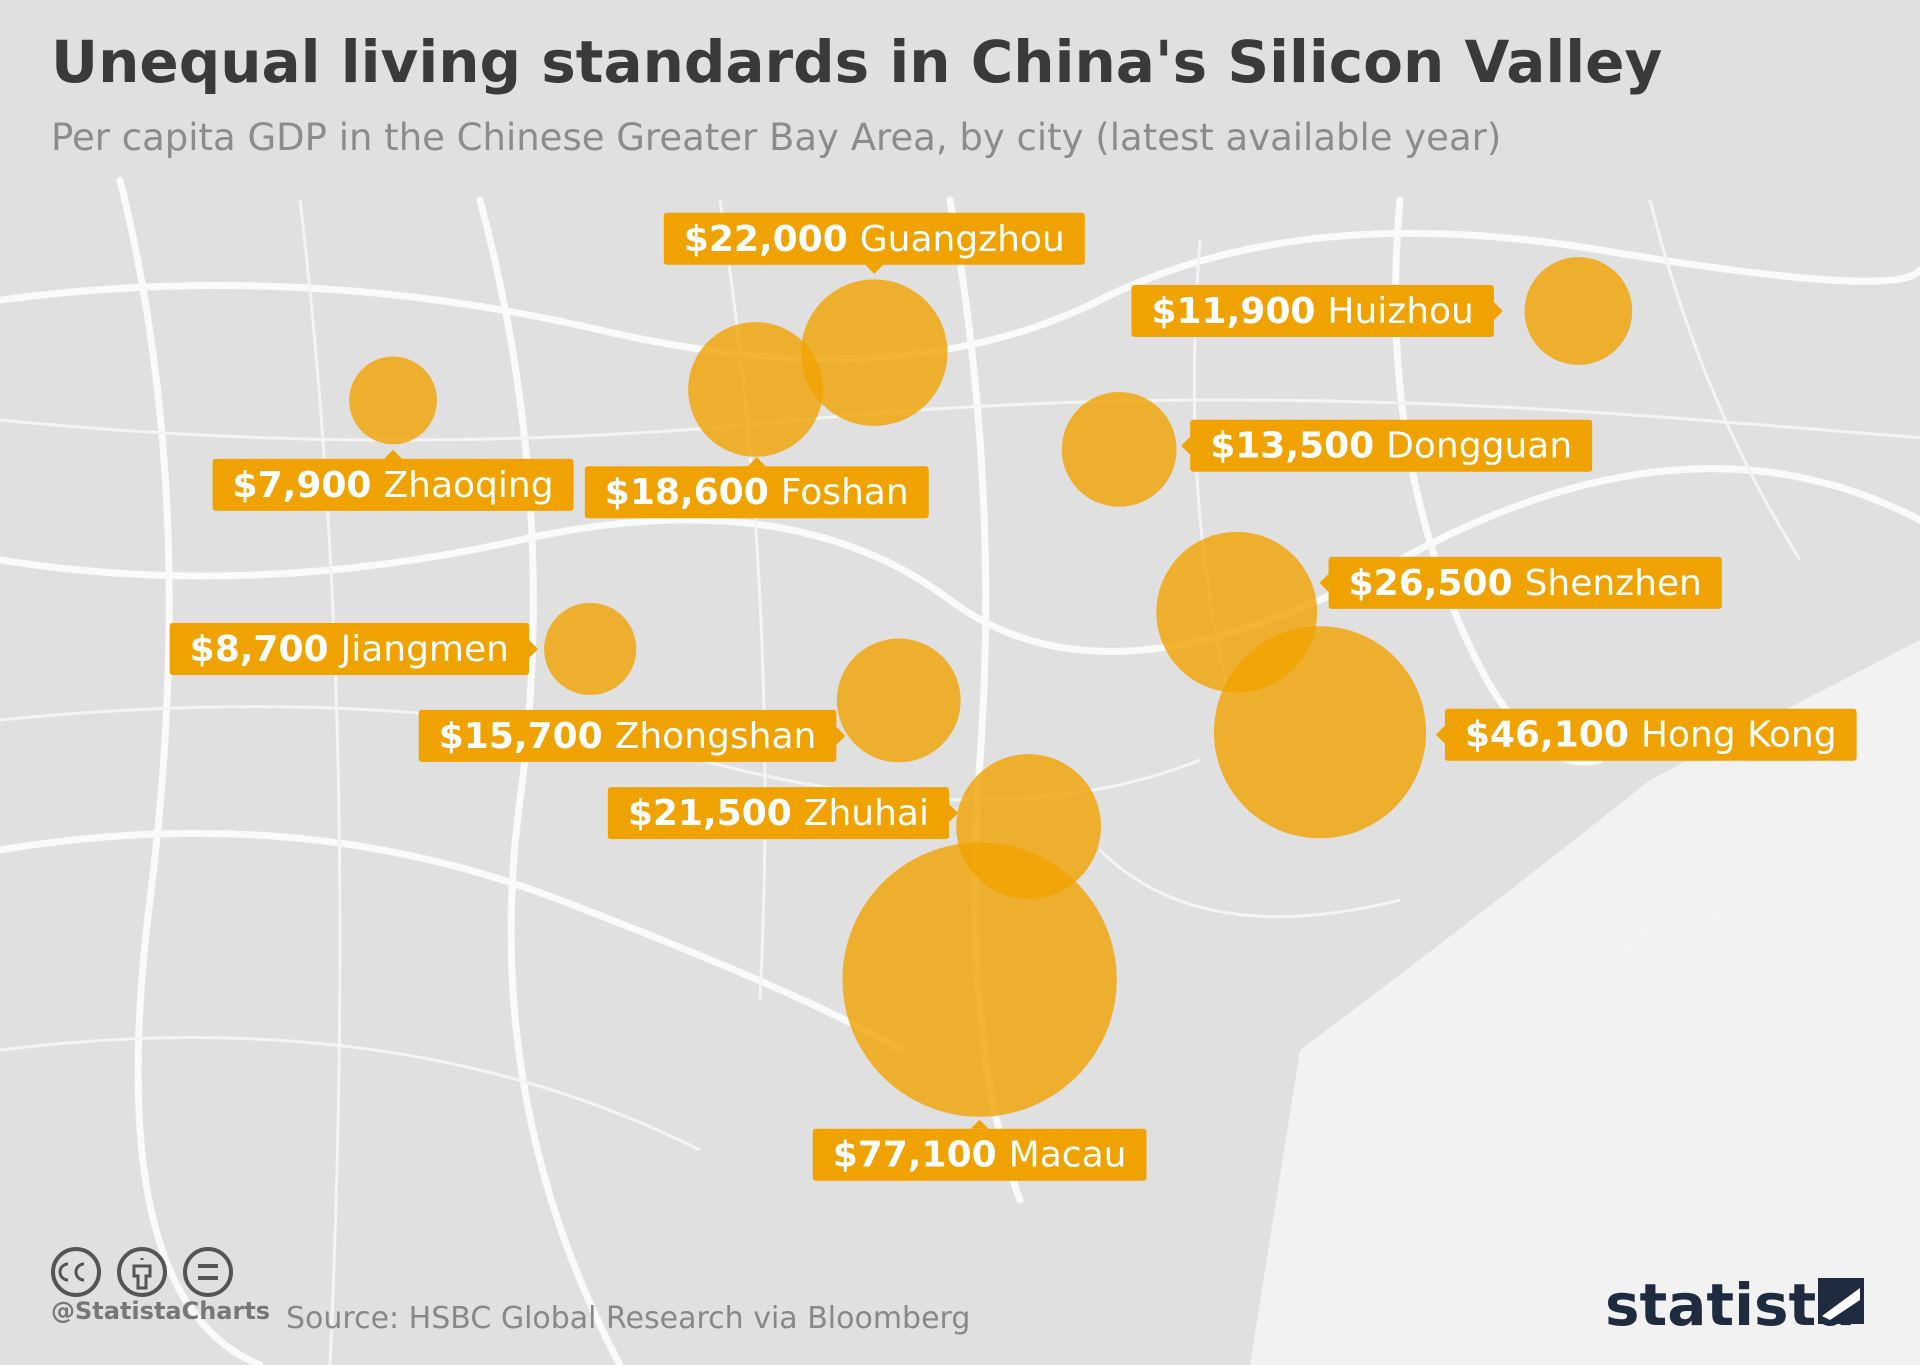  What do you see at coordinates (845, 492) in the screenshot?
I see `city-name: Foshan` at bounding box center [845, 492].